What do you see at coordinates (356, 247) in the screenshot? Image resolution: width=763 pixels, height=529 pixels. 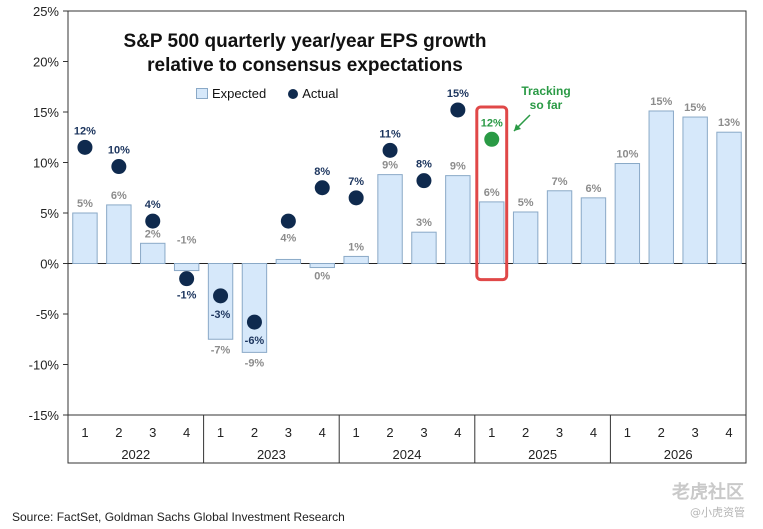 I see `expected-label: 1%` at bounding box center [356, 247].